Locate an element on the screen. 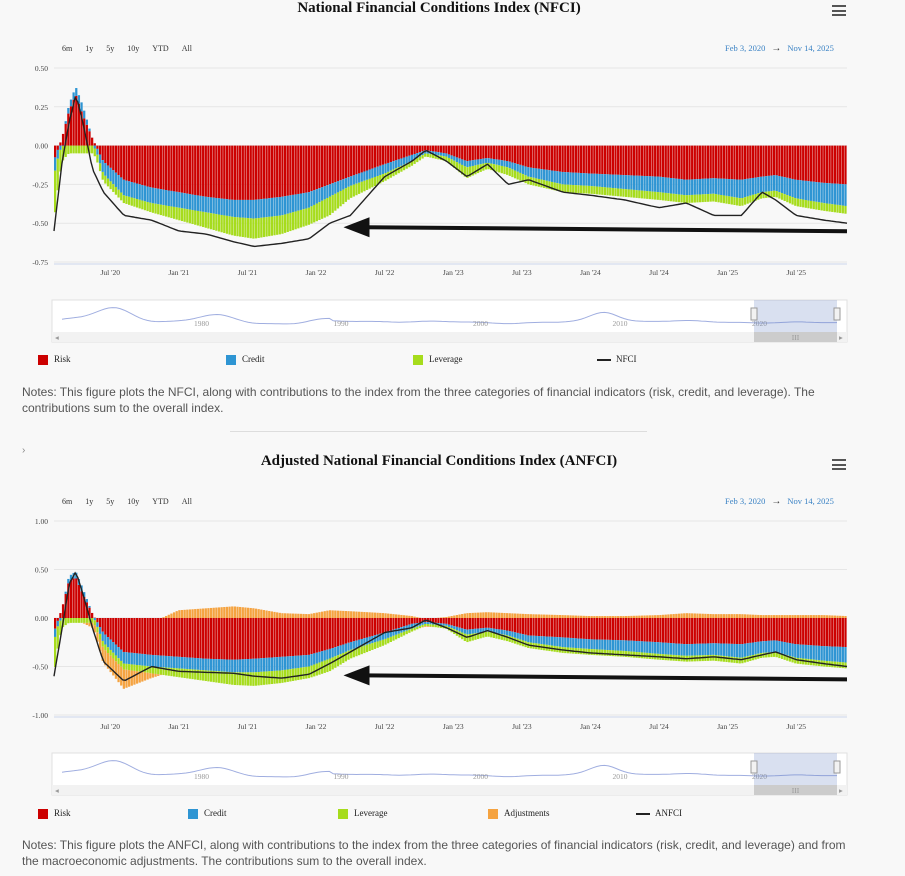  bar-series-group is located at coordinates (450, 630).